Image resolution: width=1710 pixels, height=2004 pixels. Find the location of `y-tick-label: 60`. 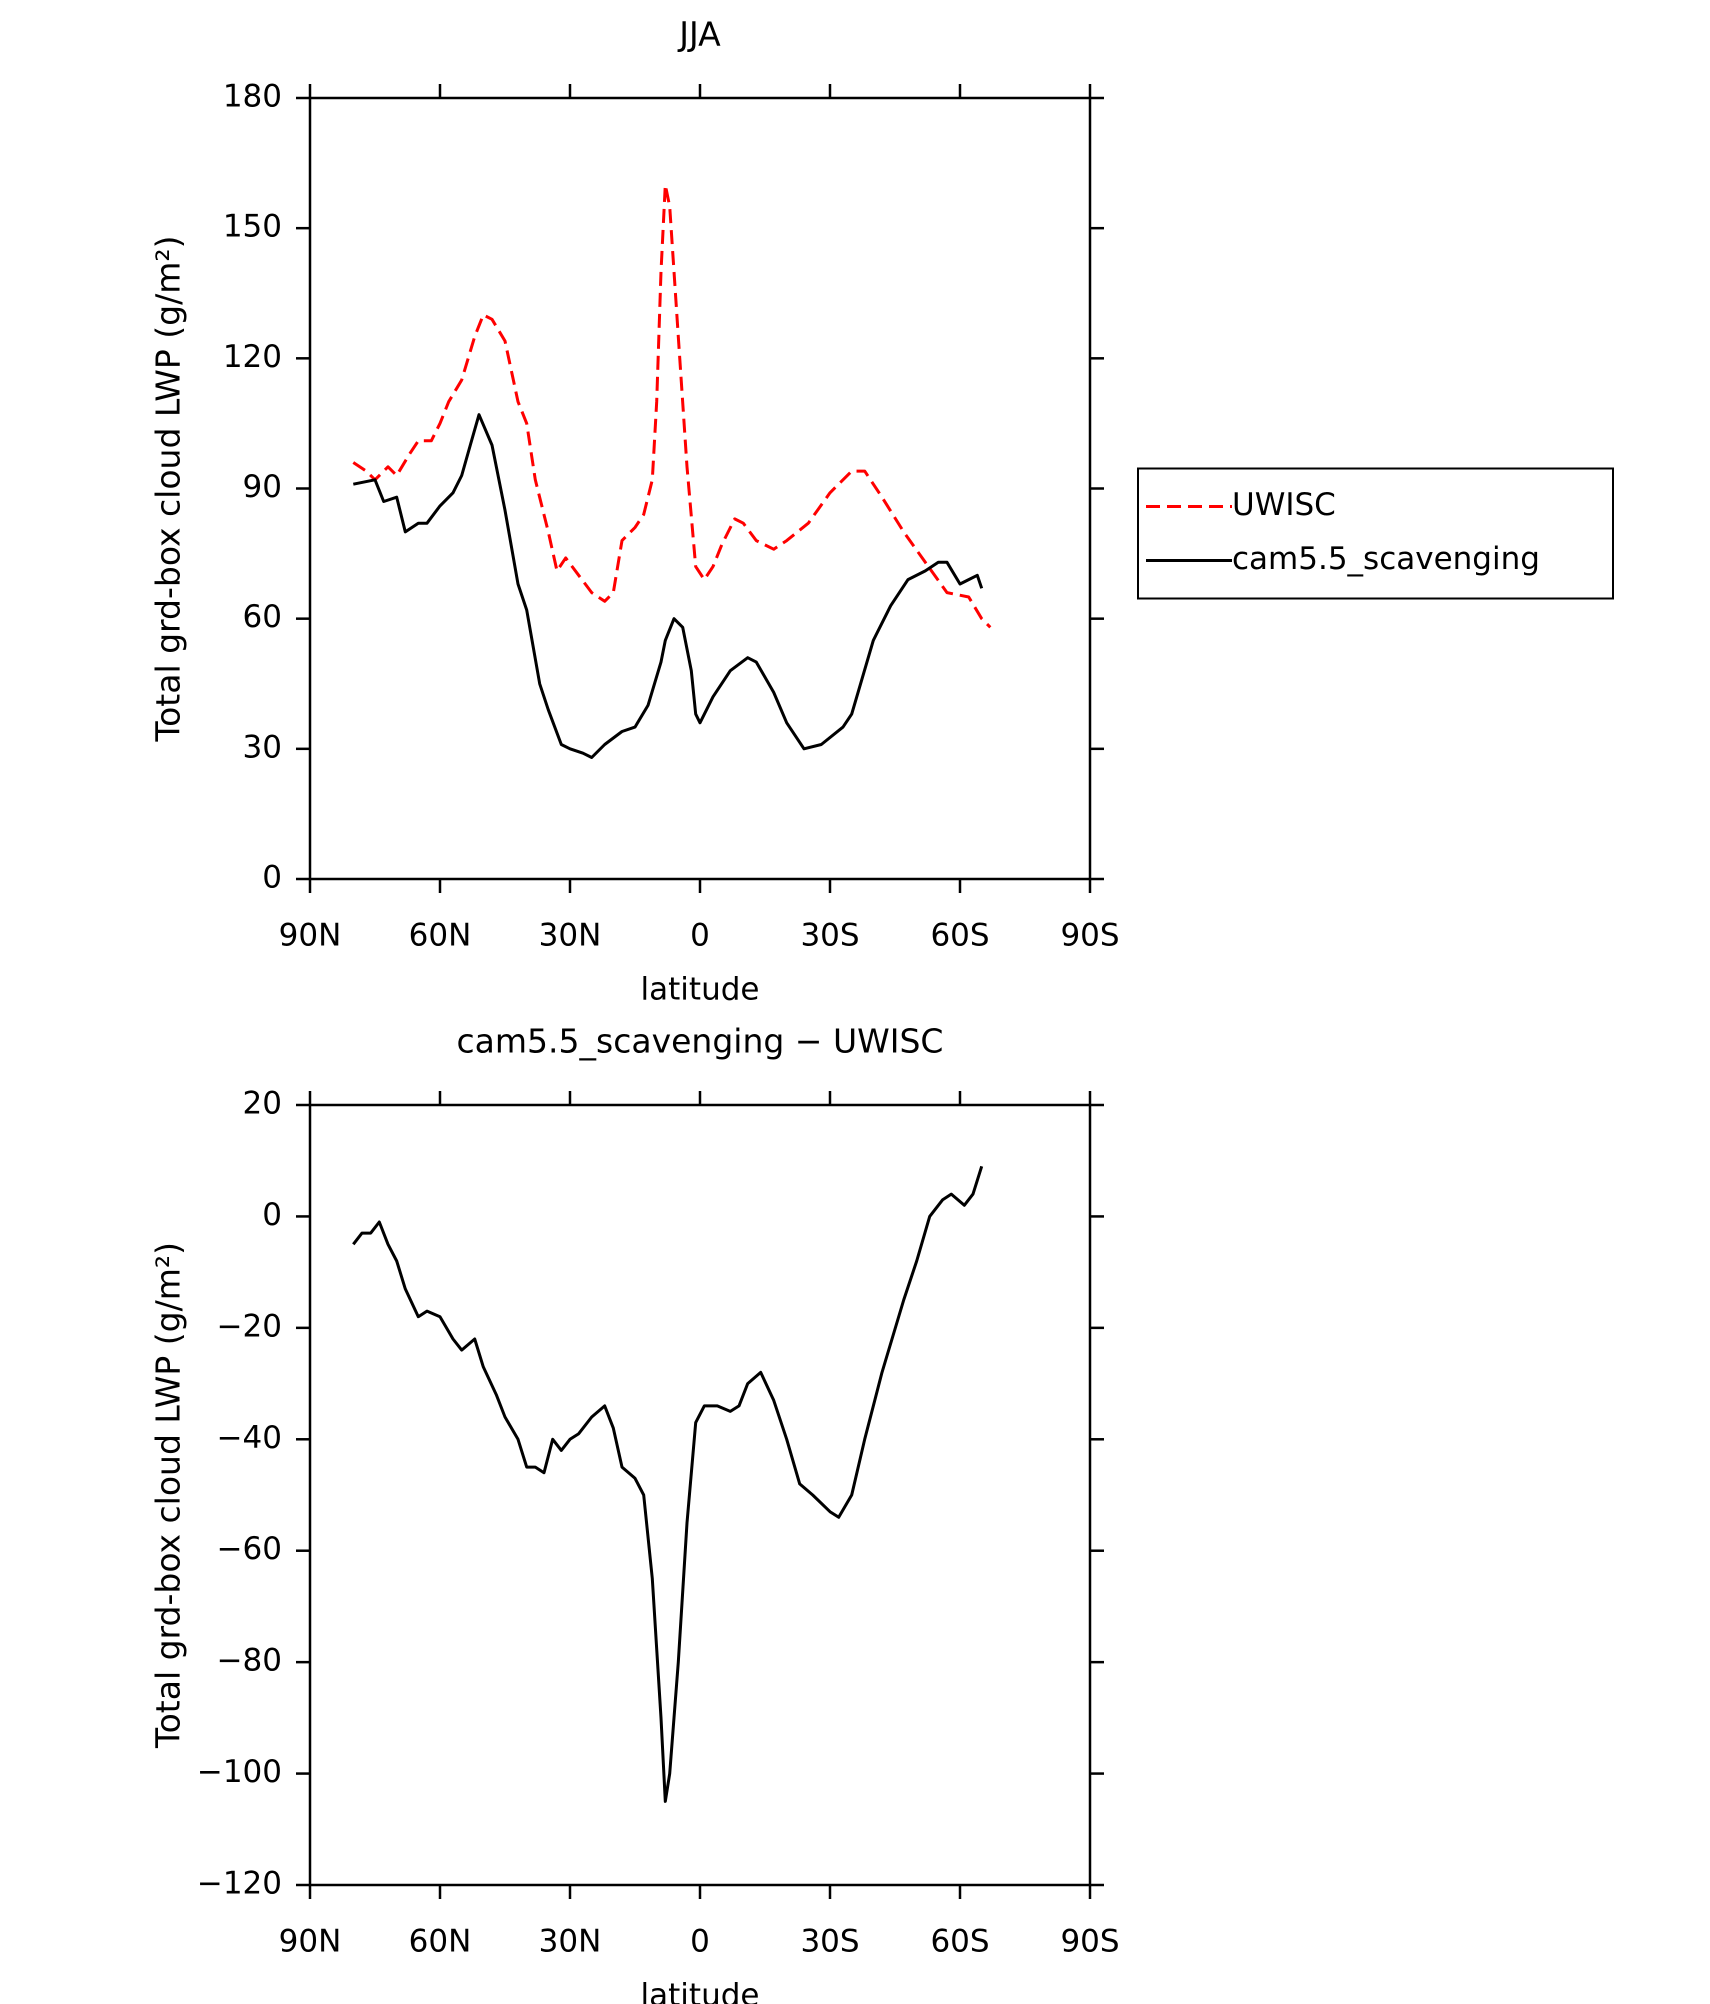

y-tick-label: 60 is located at coordinates (262, 617).